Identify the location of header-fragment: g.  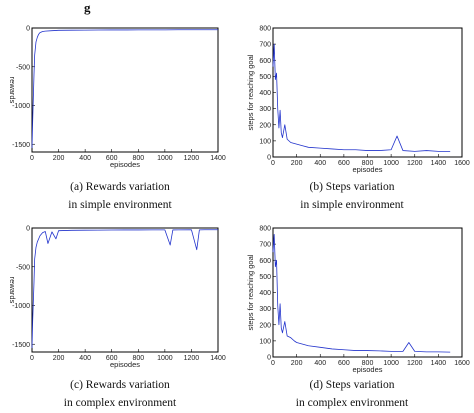
(87, 7).